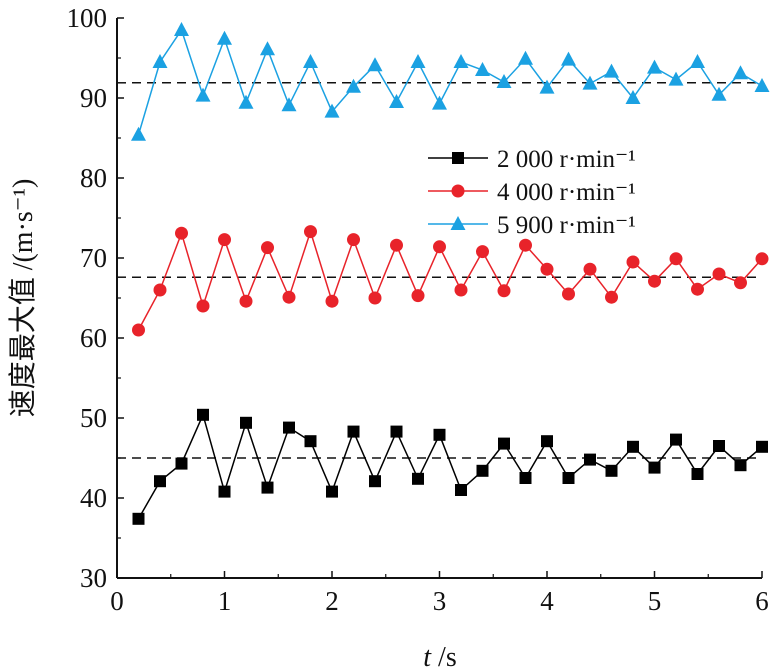 The height and width of the screenshot is (671, 771). Describe the element at coordinates (655, 601) in the screenshot. I see `x-tick-label: 5` at that location.